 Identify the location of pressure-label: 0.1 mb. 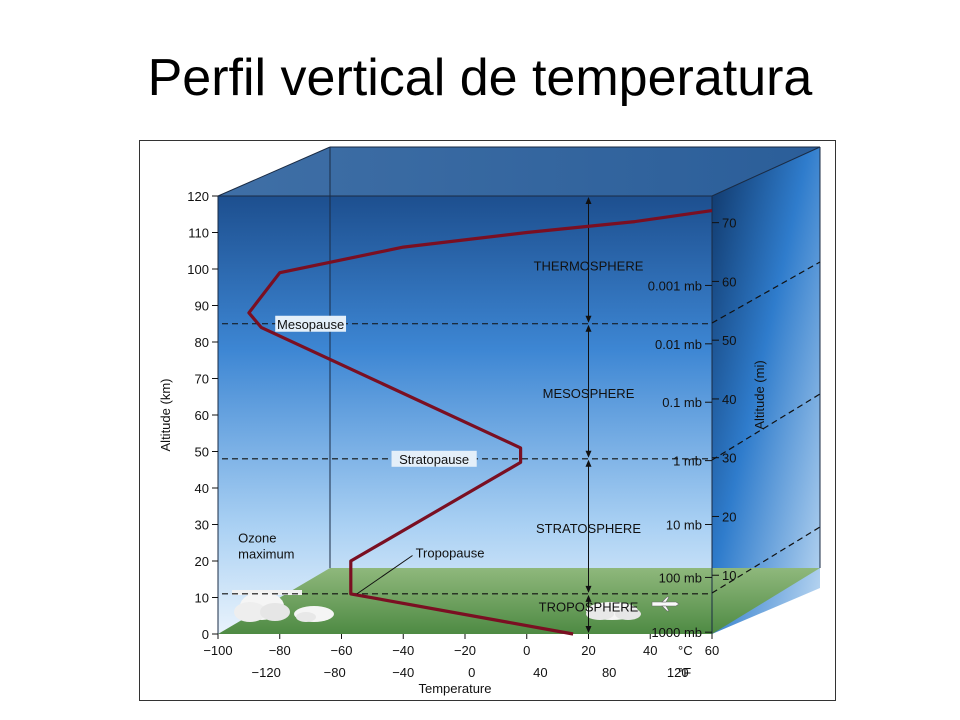
(682, 402).